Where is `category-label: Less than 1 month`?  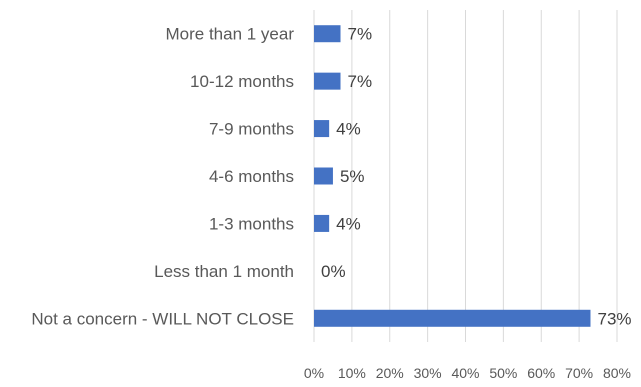
category-label: Less than 1 month is located at coordinates (224, 271).